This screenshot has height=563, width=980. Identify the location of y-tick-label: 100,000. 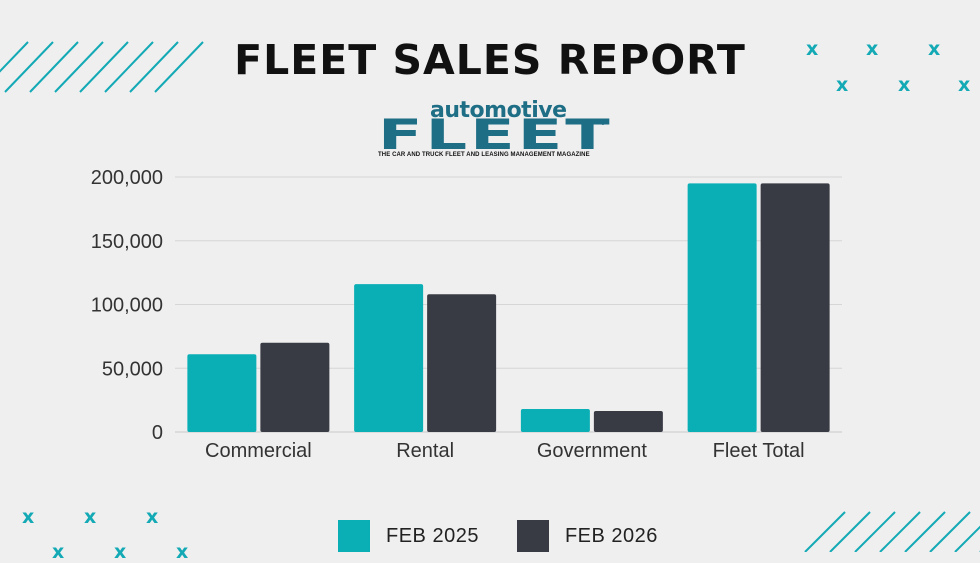
(127, 306).